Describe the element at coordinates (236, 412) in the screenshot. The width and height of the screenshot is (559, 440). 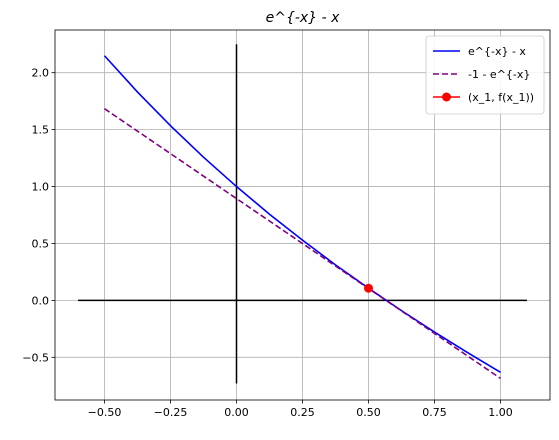
I see `x-tick-label: 0.00` at that location.